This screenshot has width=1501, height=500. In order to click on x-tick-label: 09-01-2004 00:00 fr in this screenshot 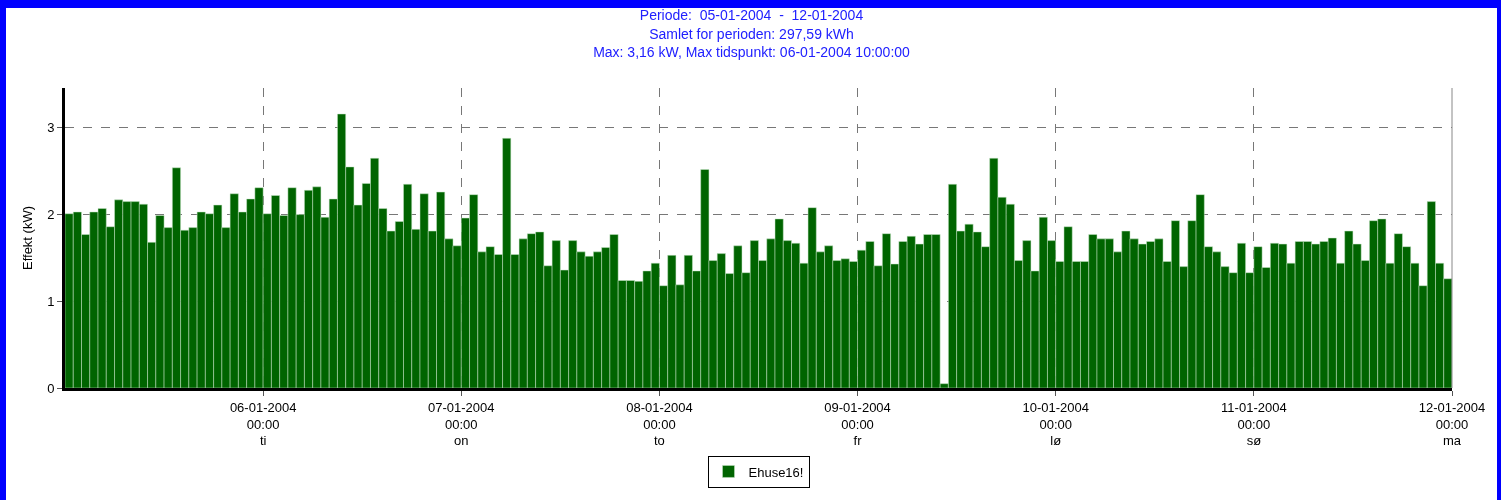, I will do `click(857, 424)`.